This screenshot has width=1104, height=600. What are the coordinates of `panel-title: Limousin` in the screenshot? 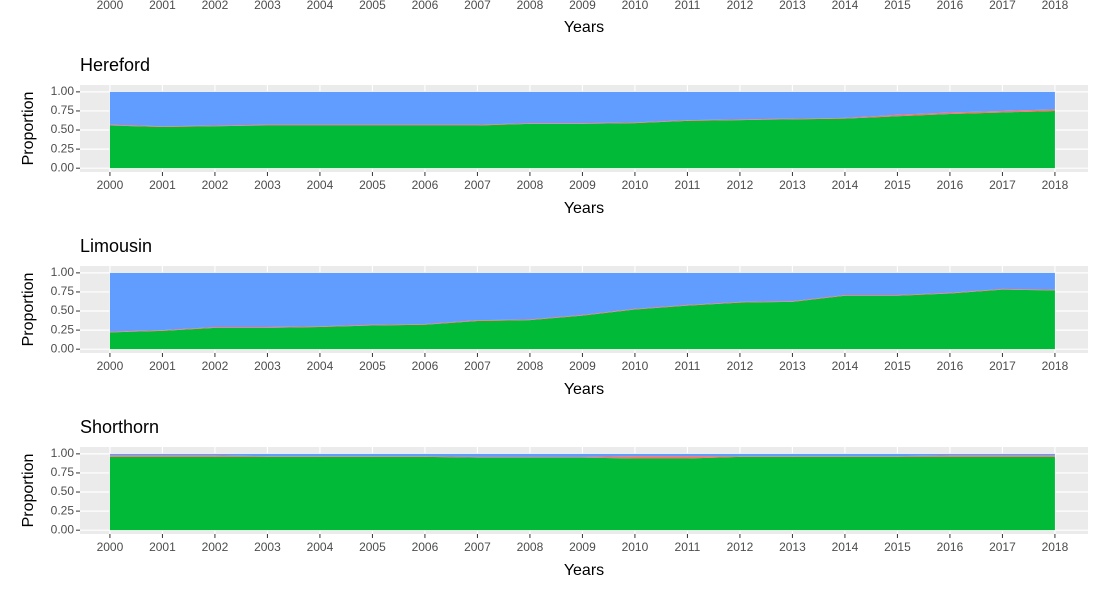 It's located at (116, 246).